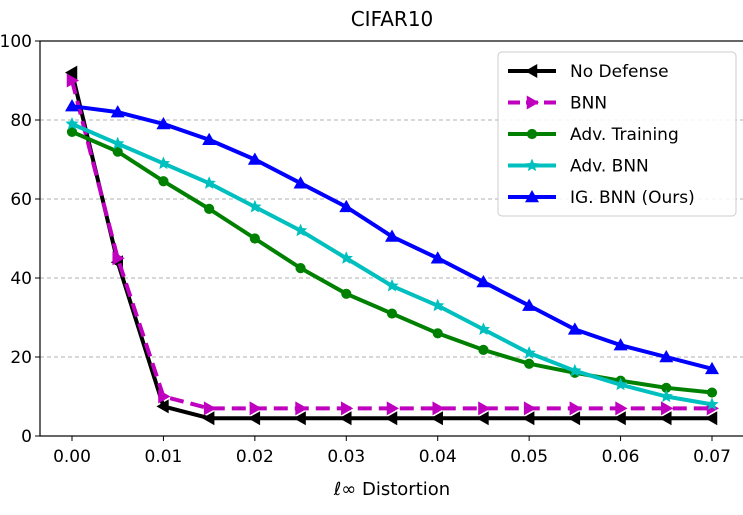 Image resolution: width=743 pixels, height=515 pixels. Describe the element at coordinates (588, 104) in the screenshot. I see `legend-label: BNN` at that location.